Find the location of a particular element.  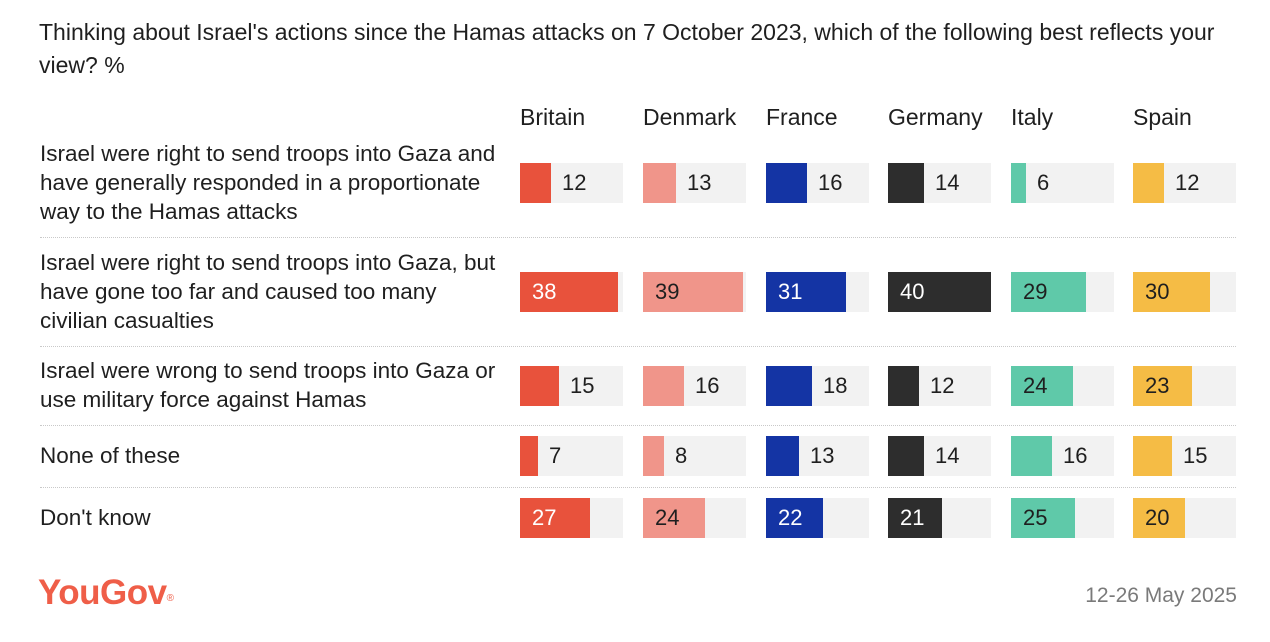

bar-value-label: 27 is located at coordinates (544, 517).